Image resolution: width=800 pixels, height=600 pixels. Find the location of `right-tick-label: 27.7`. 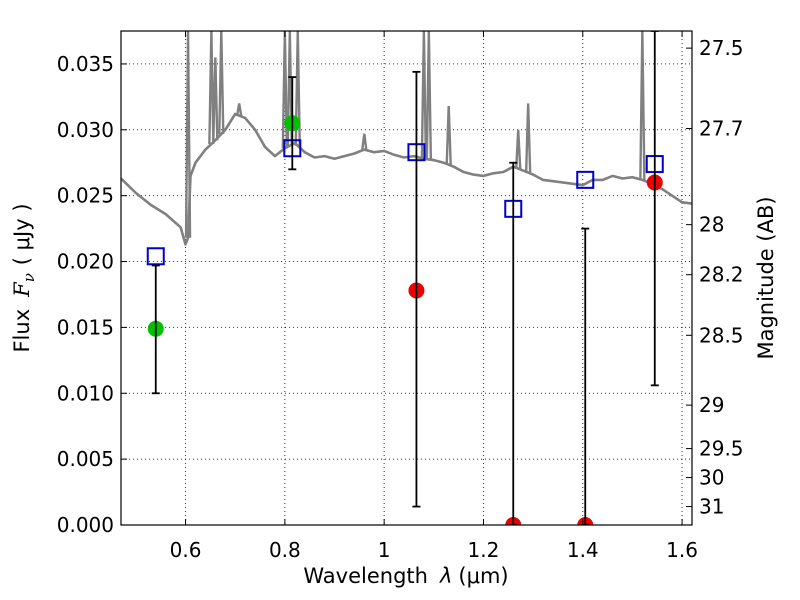

right-tick-label: 27.7 is located at coordinates (721, 128).